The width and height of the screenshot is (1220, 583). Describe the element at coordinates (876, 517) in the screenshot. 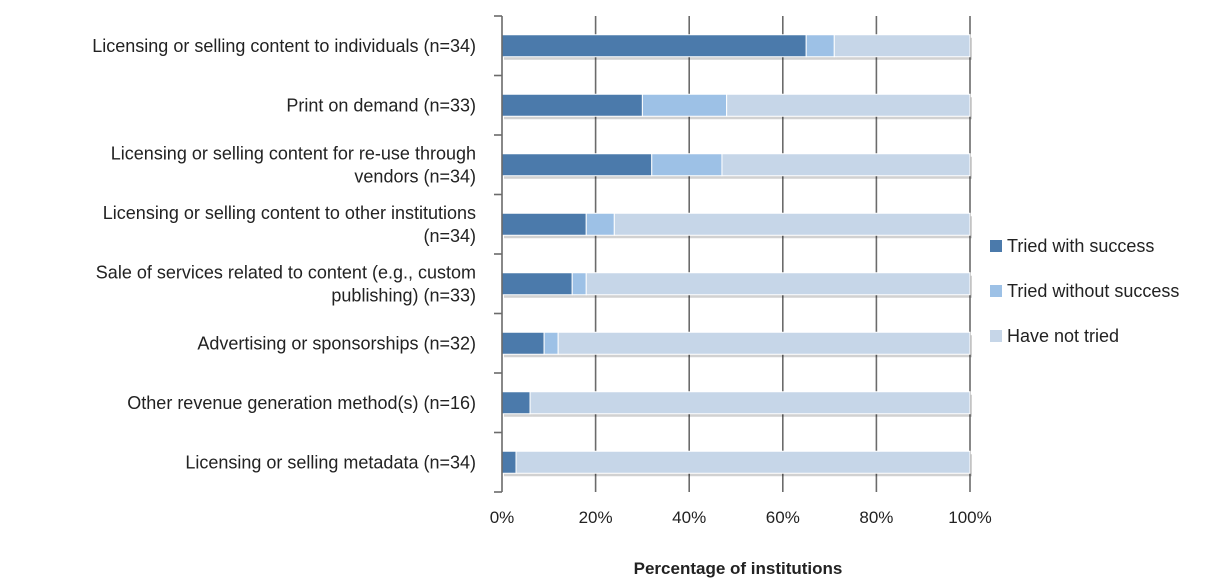

I see `x-tick-label: 80%` at that location.